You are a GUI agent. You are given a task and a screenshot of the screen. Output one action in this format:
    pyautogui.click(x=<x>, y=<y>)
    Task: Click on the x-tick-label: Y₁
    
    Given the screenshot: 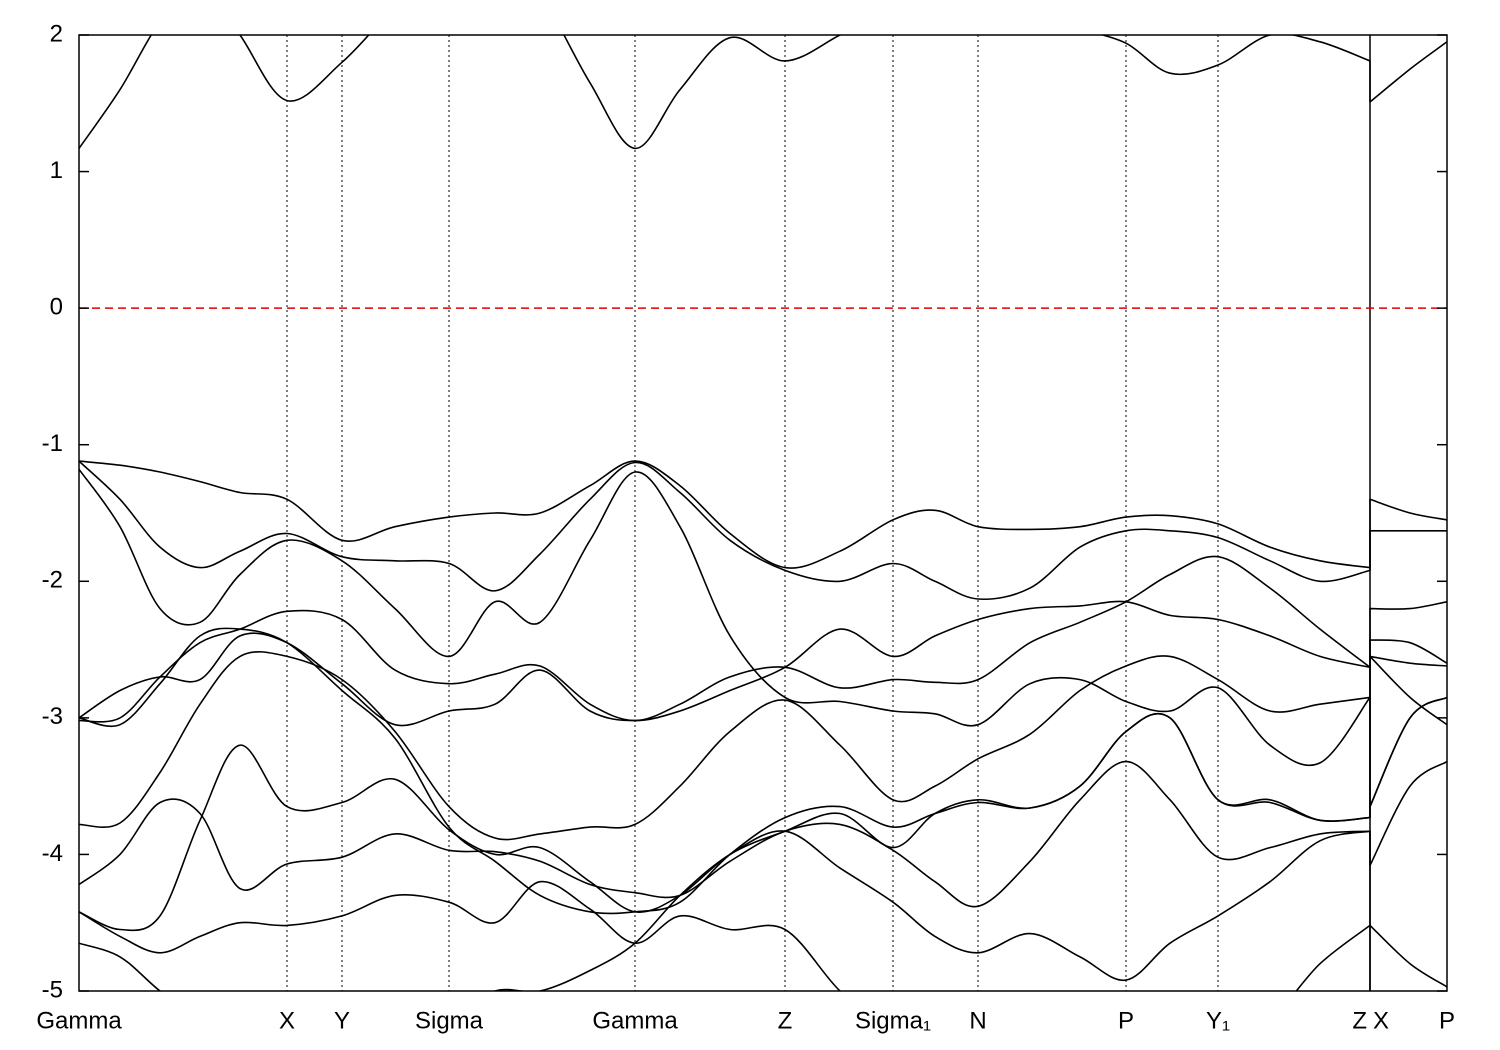 What is the action you would take?
    pyautogui.click(x=1218, y=1020)
    